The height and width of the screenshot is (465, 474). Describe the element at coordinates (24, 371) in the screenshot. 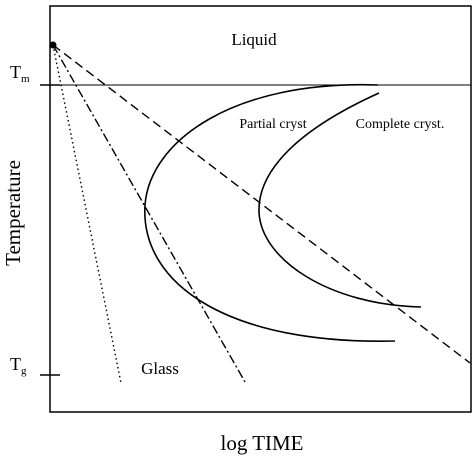

I see `tg-tick-sub: g` at that location.